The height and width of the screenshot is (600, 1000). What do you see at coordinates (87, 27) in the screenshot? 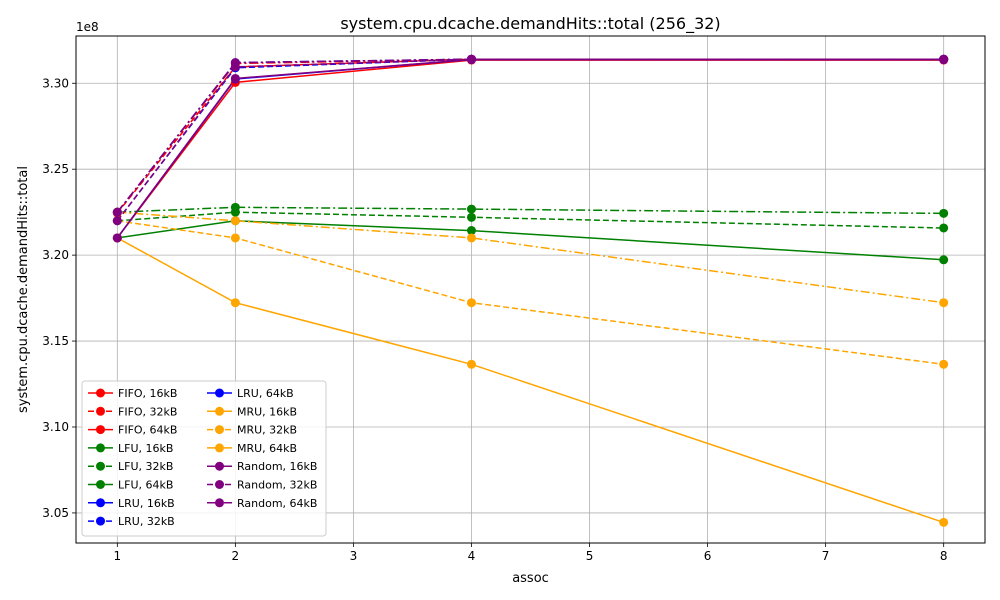
I see `y-axis-offset-label: 1e8` at bounding box center [87, 27].